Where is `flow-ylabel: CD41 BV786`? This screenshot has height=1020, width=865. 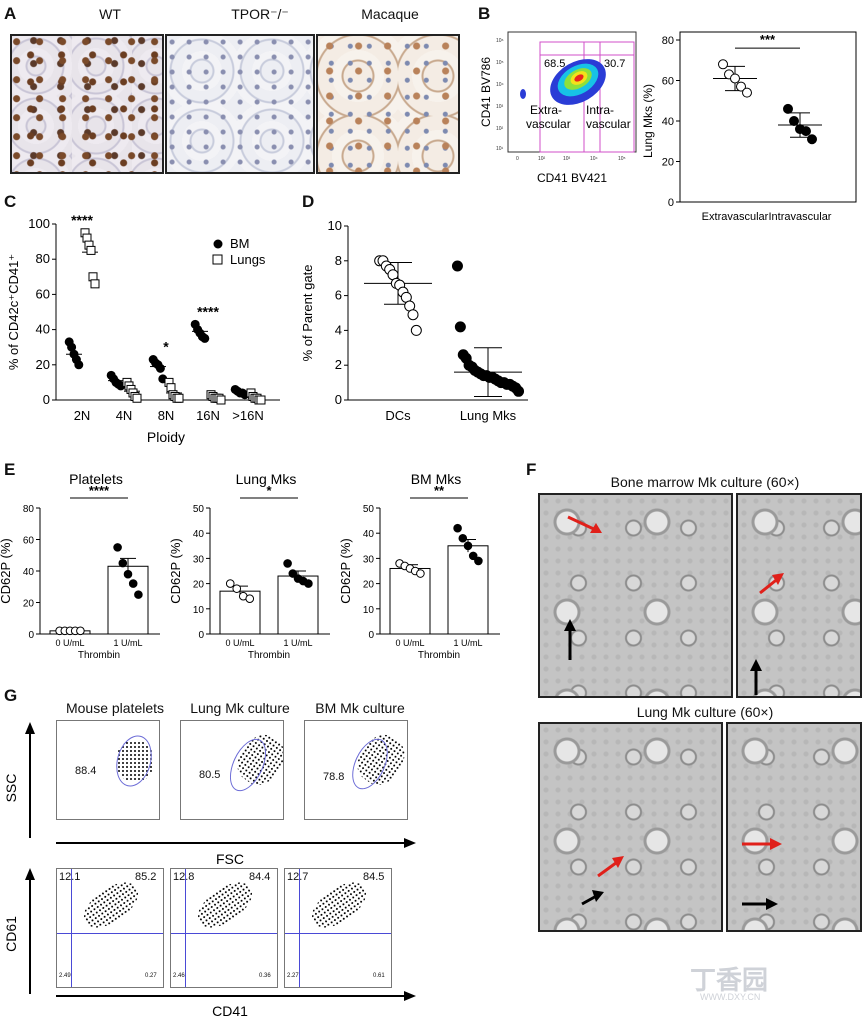
flow-ylabel: CD41 BV786 is located at coordinates (486, 92).